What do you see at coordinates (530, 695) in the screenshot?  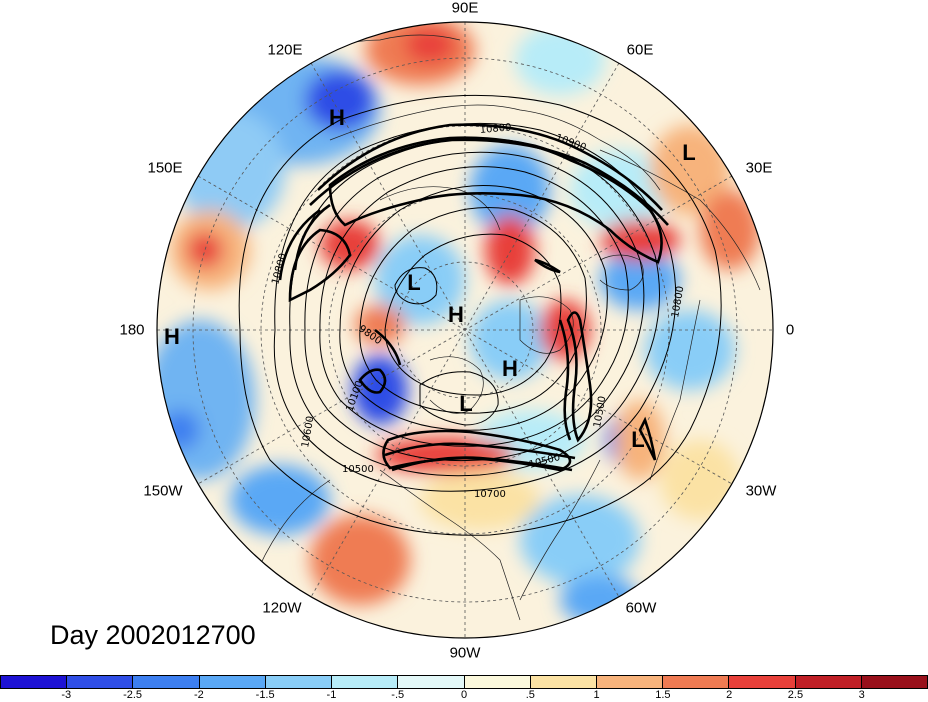 I see `colorbar-tick-label: .5` at bounding box center [530, 695].